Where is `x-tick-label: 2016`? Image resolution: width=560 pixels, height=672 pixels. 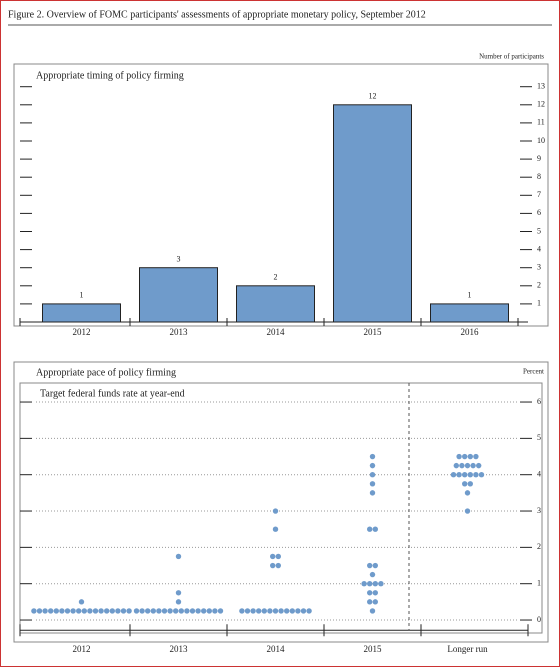 x-tick-label: 2016 is located at coordinates (470, 332).